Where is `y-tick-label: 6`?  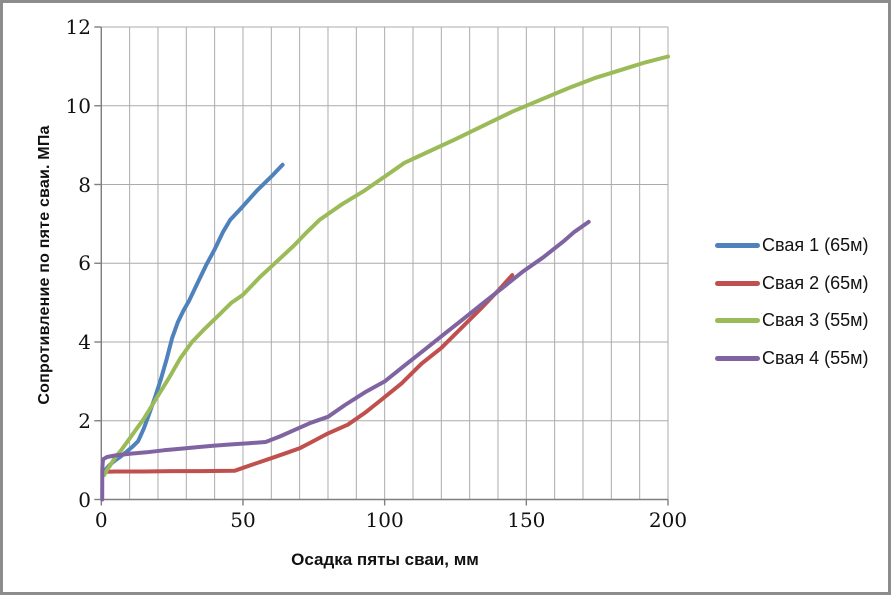 y-tick-label: 6 is located at coordinates (84, 263).